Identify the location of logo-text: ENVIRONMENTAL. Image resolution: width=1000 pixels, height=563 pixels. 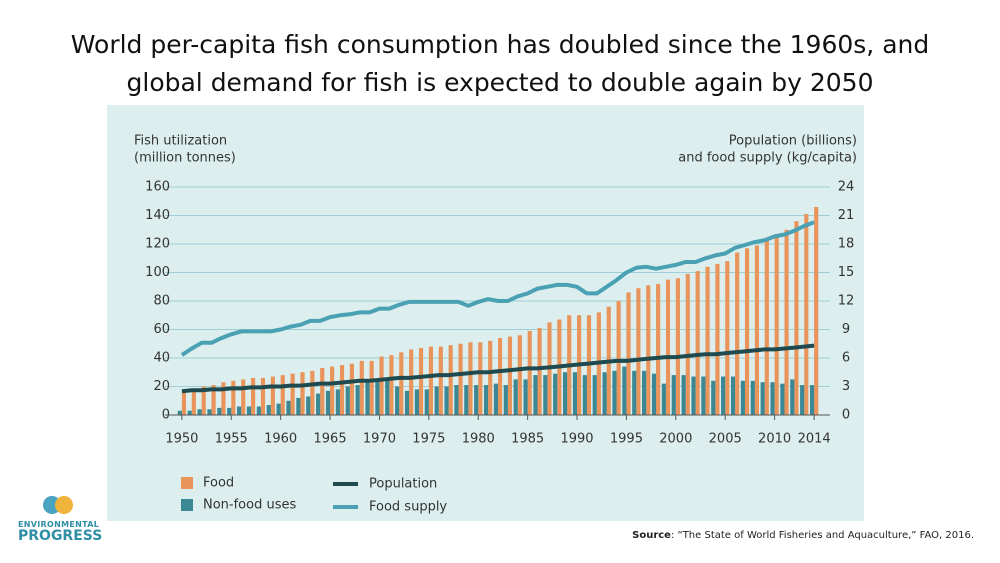
(59, 524).